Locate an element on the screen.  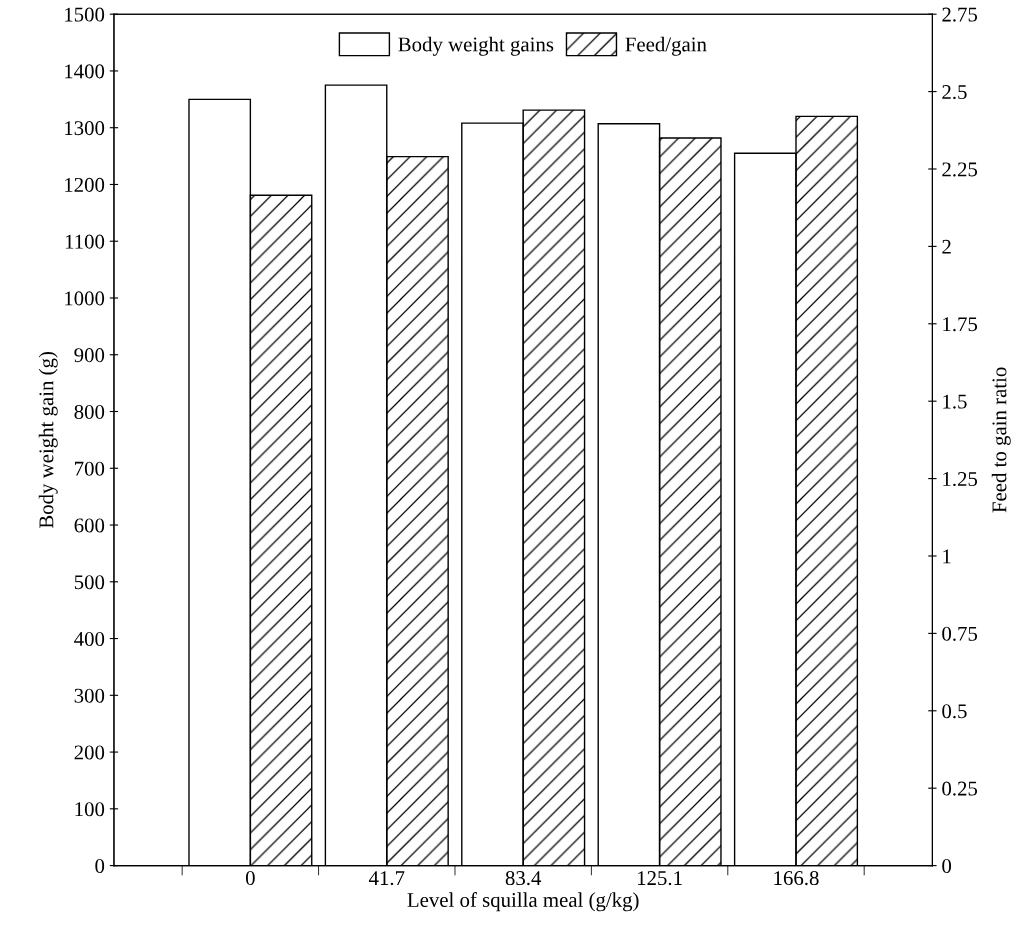
y2-tick-label: 2.25 is located at coordinates (960, 169).